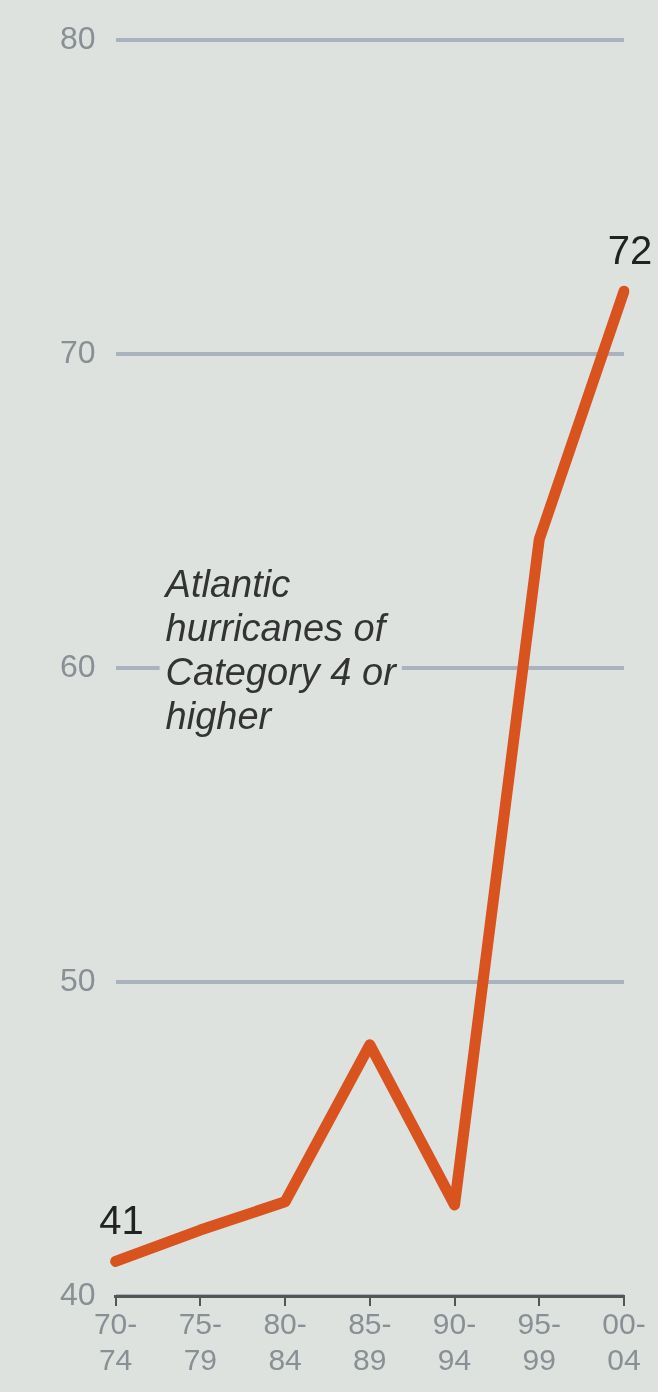  What do you see at coordinates (78, 351) in the screenshot?
I see `y-tick-label: 70` at bounding box center [78, 351].